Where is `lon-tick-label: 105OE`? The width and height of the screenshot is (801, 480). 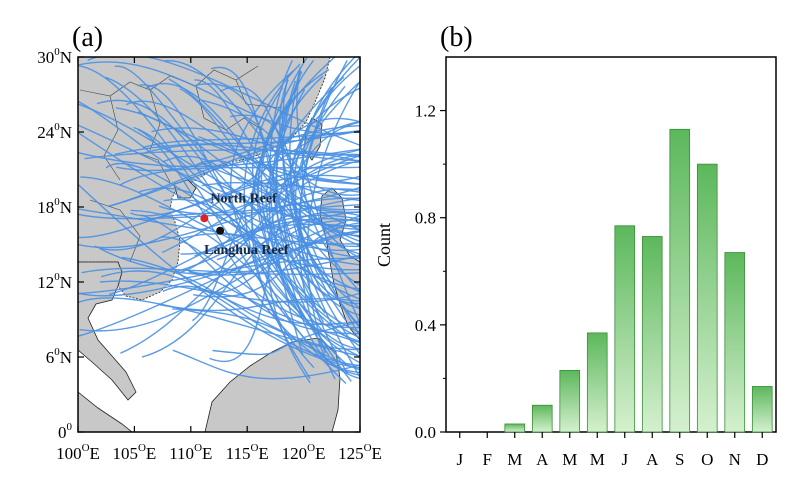 lon-tick-label: 105OE is located at coordinates (134, 452).